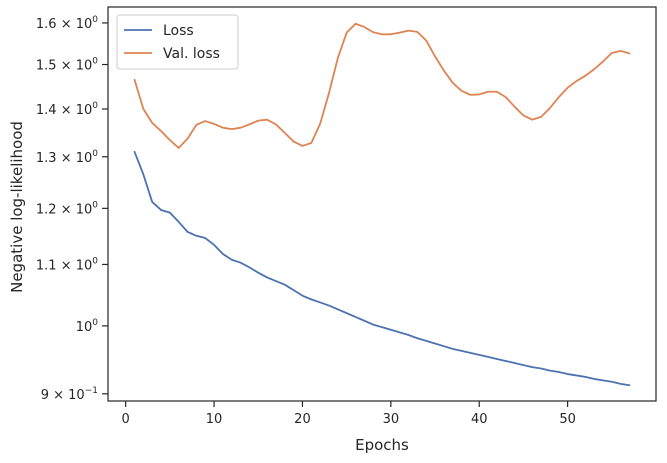 Image resolution: width=667 pixels, height=463 pixels. Describe the element at coordinates (567, 419) in the screenshot. I see `x-tick-label: 50` at that location.